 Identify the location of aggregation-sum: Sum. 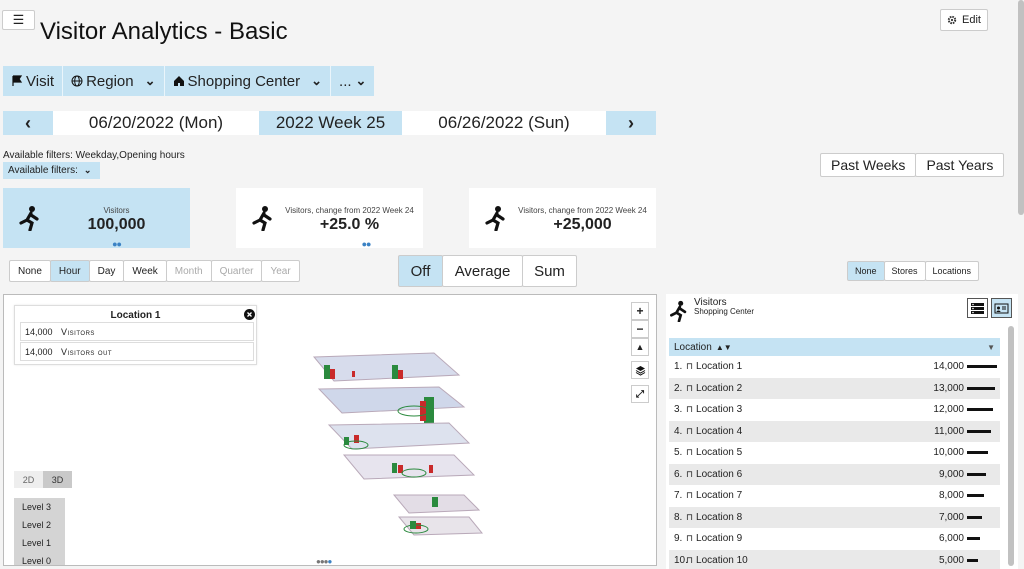
(549, 271).